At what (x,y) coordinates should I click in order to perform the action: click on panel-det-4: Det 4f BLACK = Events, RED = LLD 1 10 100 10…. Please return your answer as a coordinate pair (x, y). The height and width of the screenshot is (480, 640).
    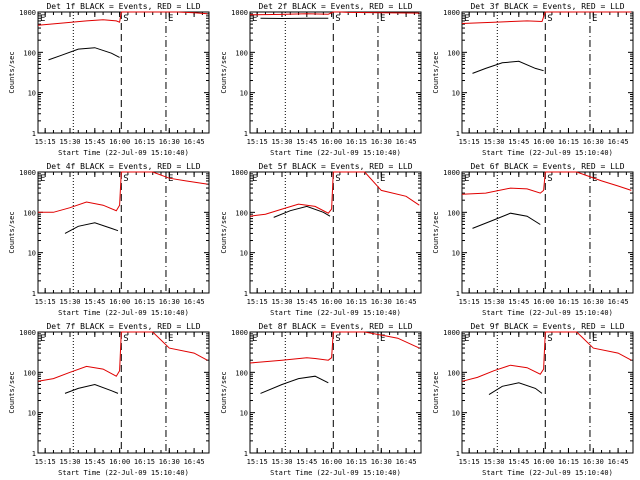
    Looking at the image, I should click on (109, 239).